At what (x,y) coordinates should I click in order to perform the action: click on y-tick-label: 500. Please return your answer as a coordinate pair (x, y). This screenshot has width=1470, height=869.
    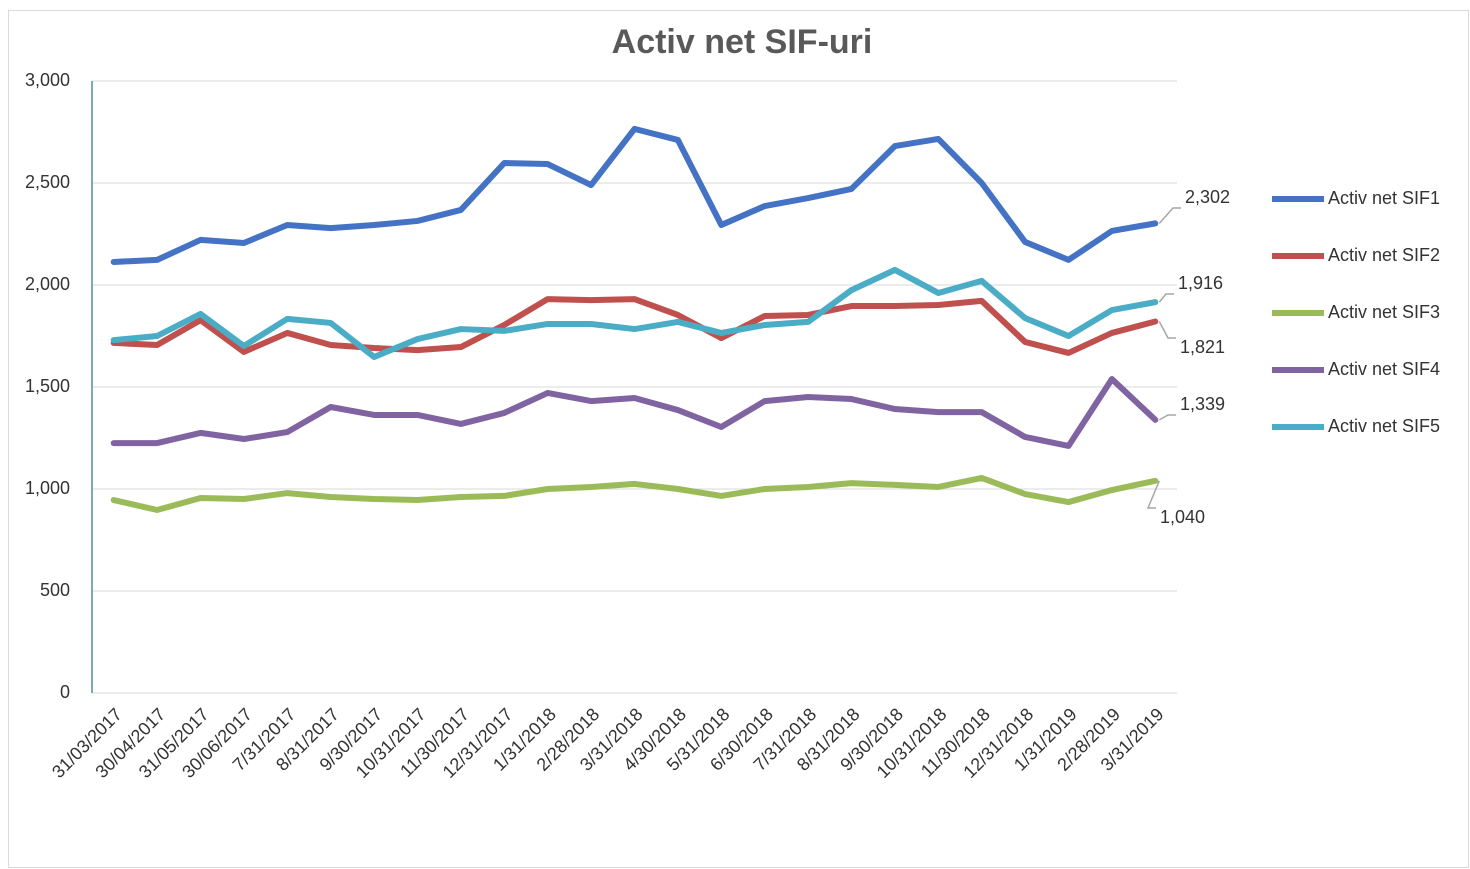
    Looking at the image, I should click on (55, 590).